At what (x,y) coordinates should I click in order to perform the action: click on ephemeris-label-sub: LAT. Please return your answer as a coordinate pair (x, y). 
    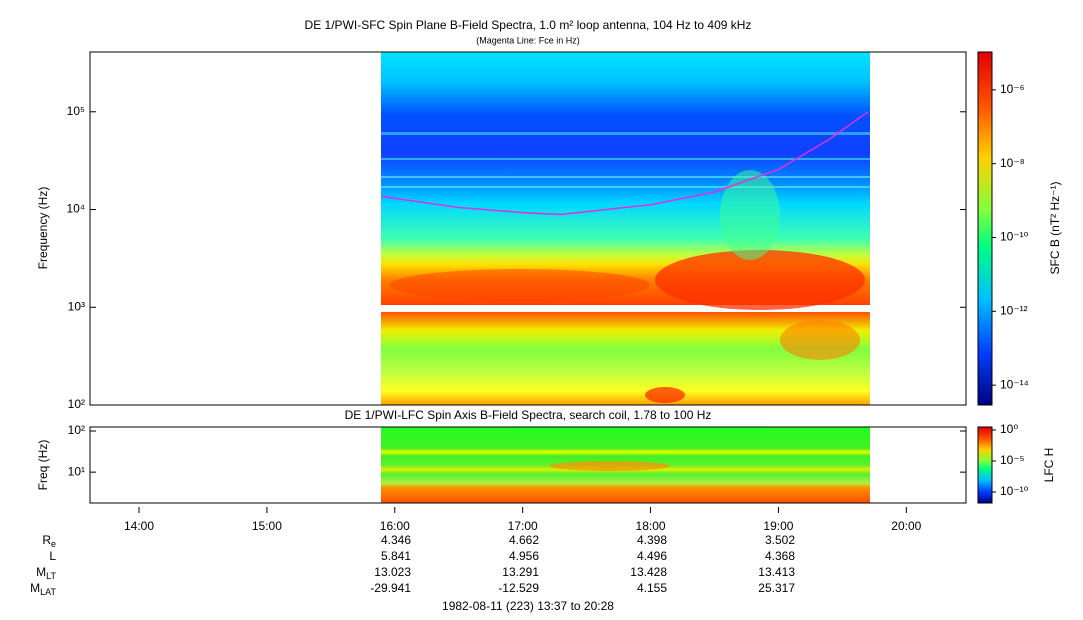
    Looking at the image, I should click on (48, 592).